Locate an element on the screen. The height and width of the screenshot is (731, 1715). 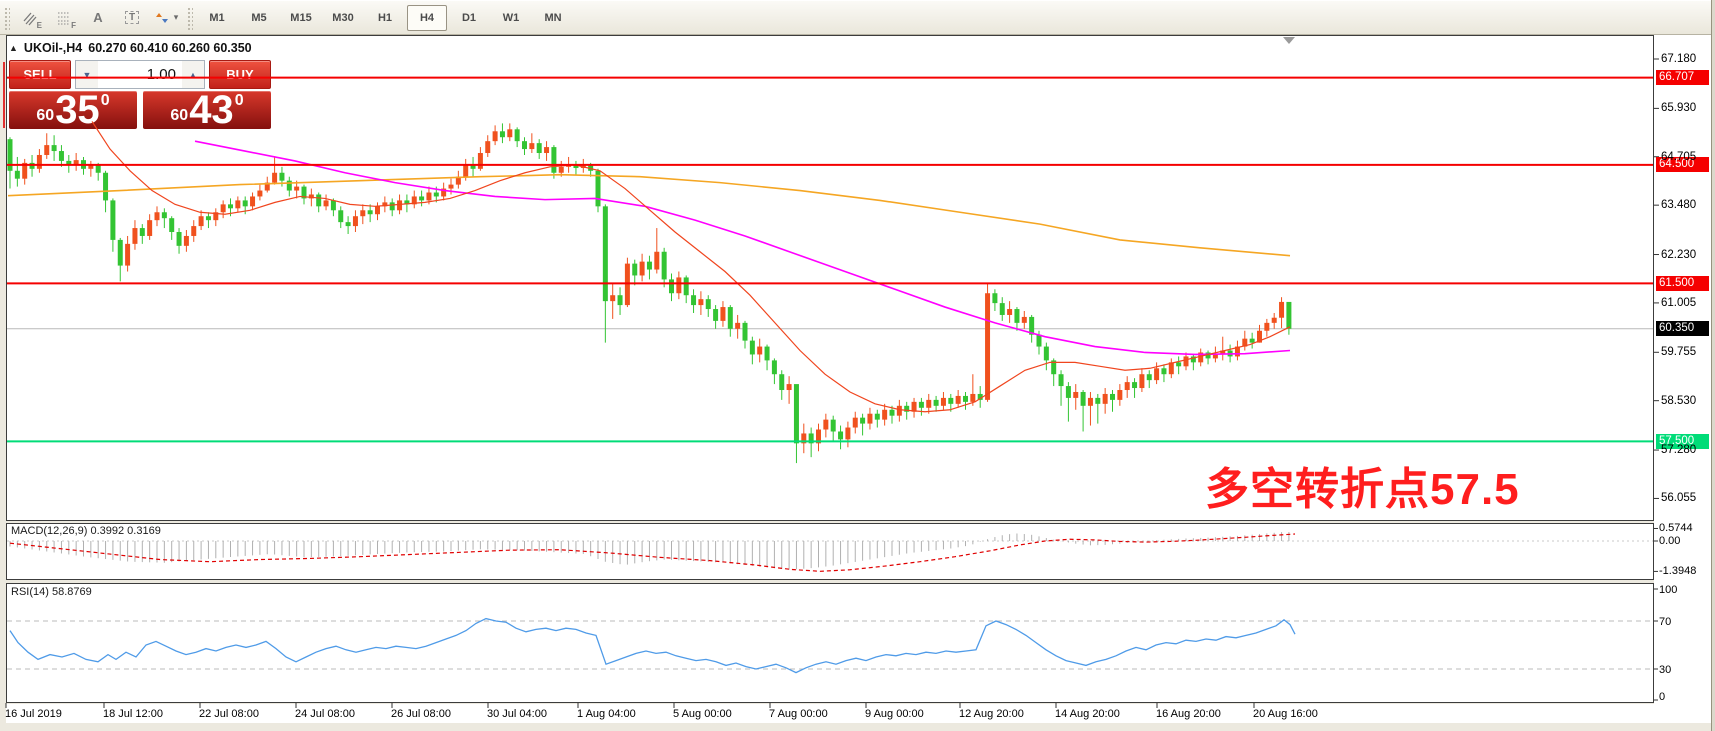
timeframe-group: M1 M5 M15 M30 H1 H4 D1 W1 MN is located at coordinates (385, 17).